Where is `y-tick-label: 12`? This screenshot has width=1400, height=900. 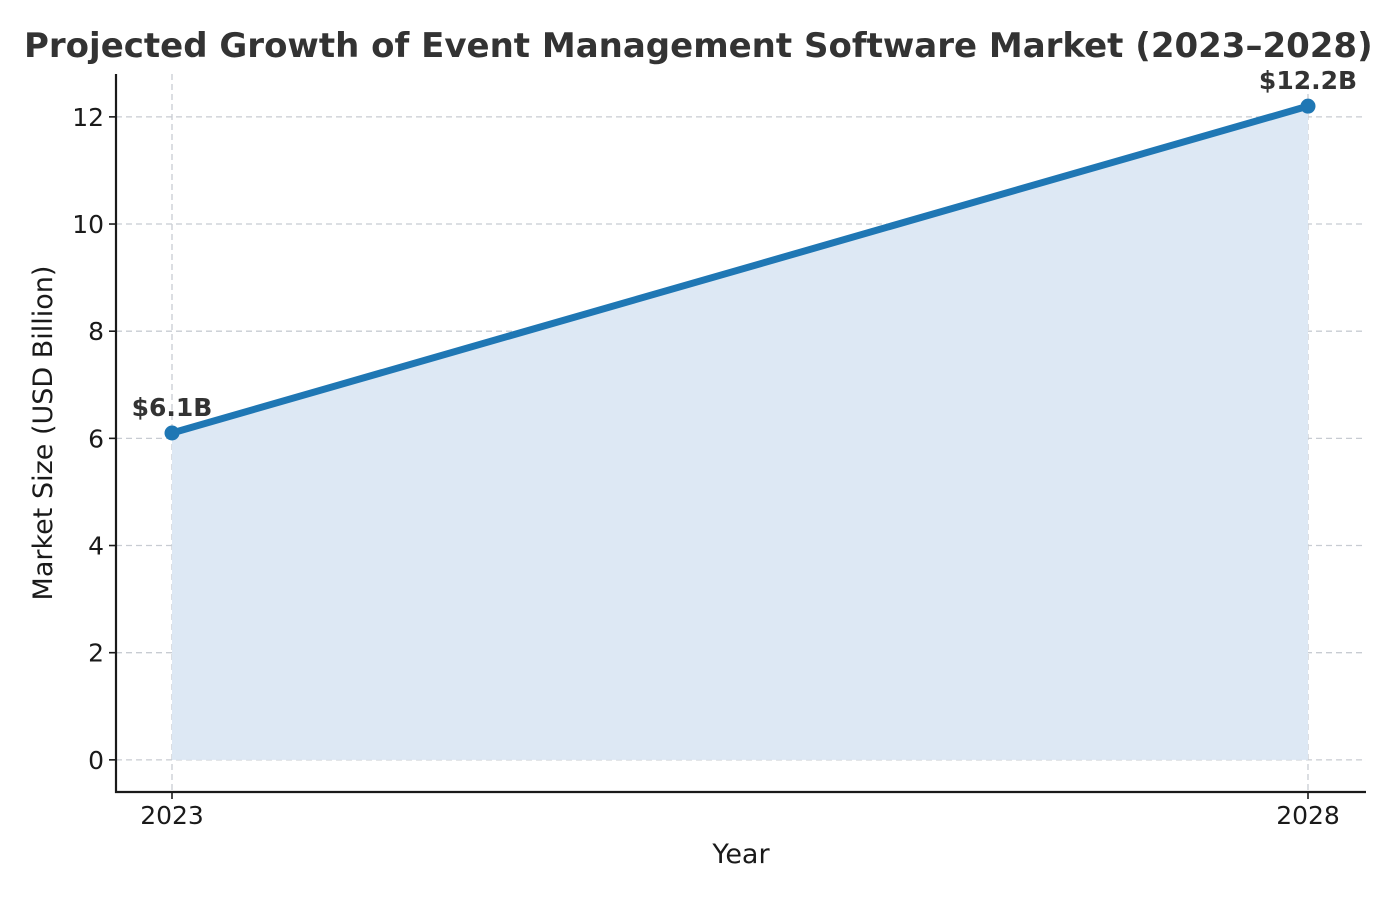
y-tick-label: 12 is located at coordinates (88, 117).